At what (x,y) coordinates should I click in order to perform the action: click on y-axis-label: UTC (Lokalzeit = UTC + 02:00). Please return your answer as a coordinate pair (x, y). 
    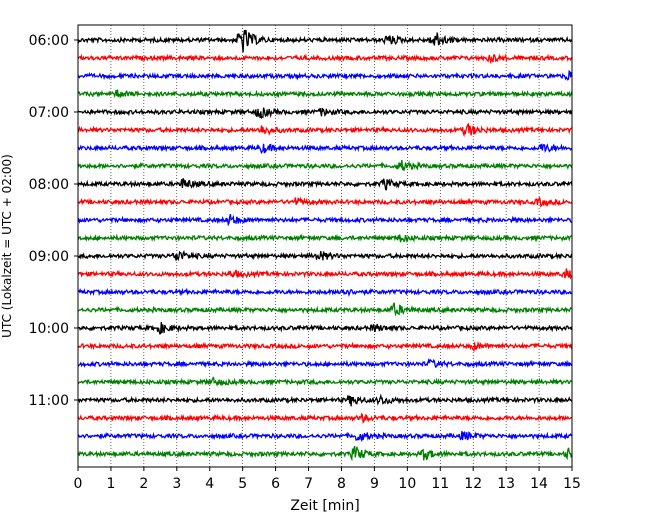
    Looking at the image, I should click on (7, 246).